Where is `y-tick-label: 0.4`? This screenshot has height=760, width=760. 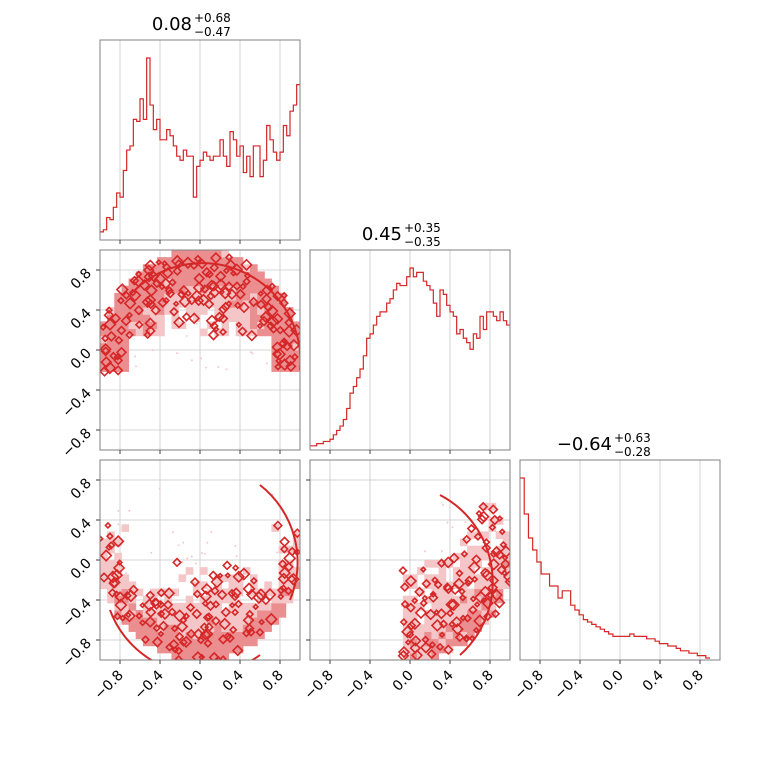
y-tick-label: 0.4 is located at coordinates (81, 528).